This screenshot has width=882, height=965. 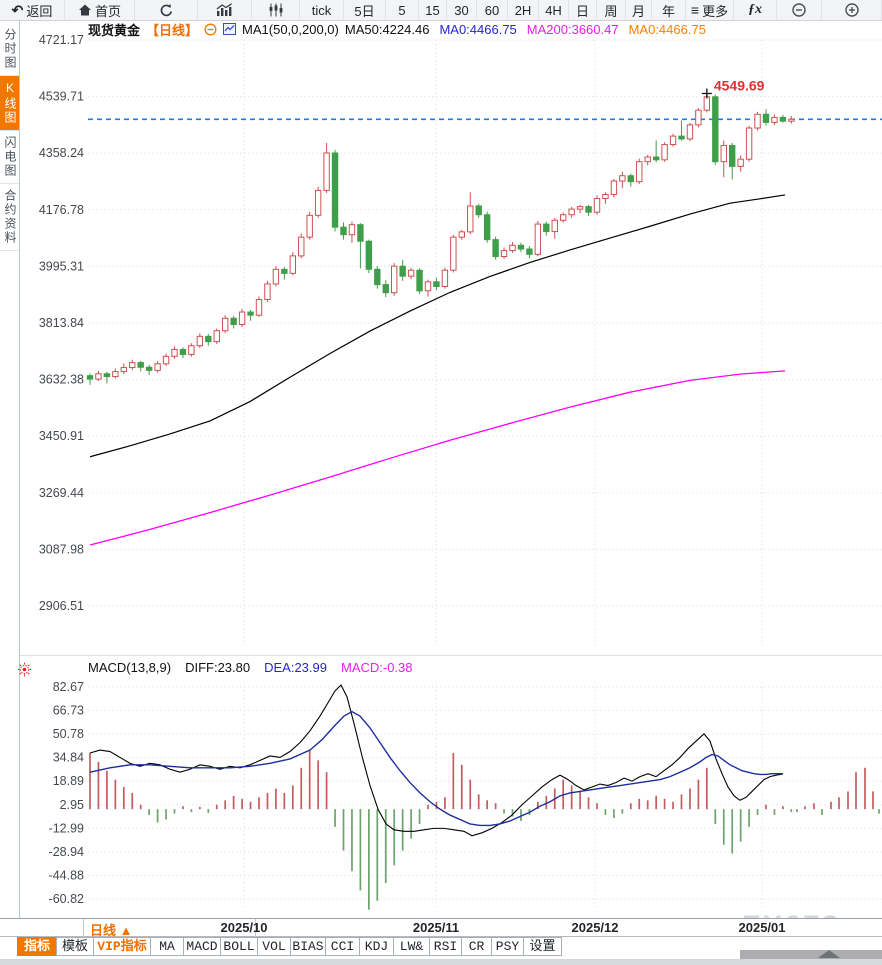 What do you see at coordinates (61, 436) in the screenshot?
I see `svg-text: 3450.91` at bounding box center [61, 436].